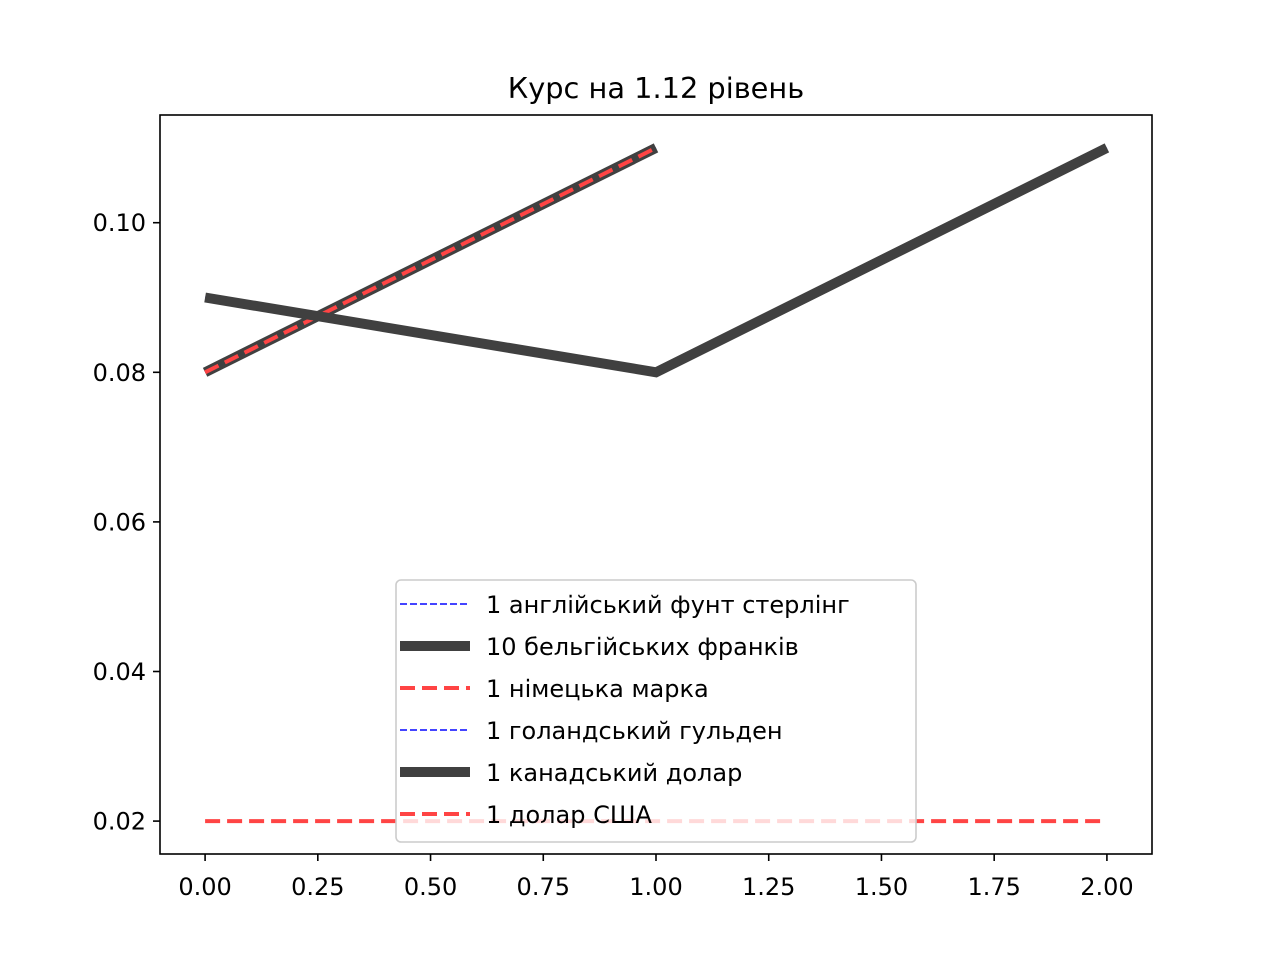 The height and width of the screenshot is (960, 1280). Describe the element at coordinates (569, 815) in the screenshot. I see `legend-label-5: 1 долар США` at that location.